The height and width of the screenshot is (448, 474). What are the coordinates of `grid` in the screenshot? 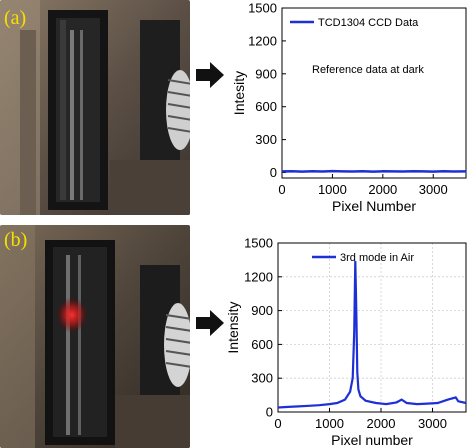 It's located at (372, 327).